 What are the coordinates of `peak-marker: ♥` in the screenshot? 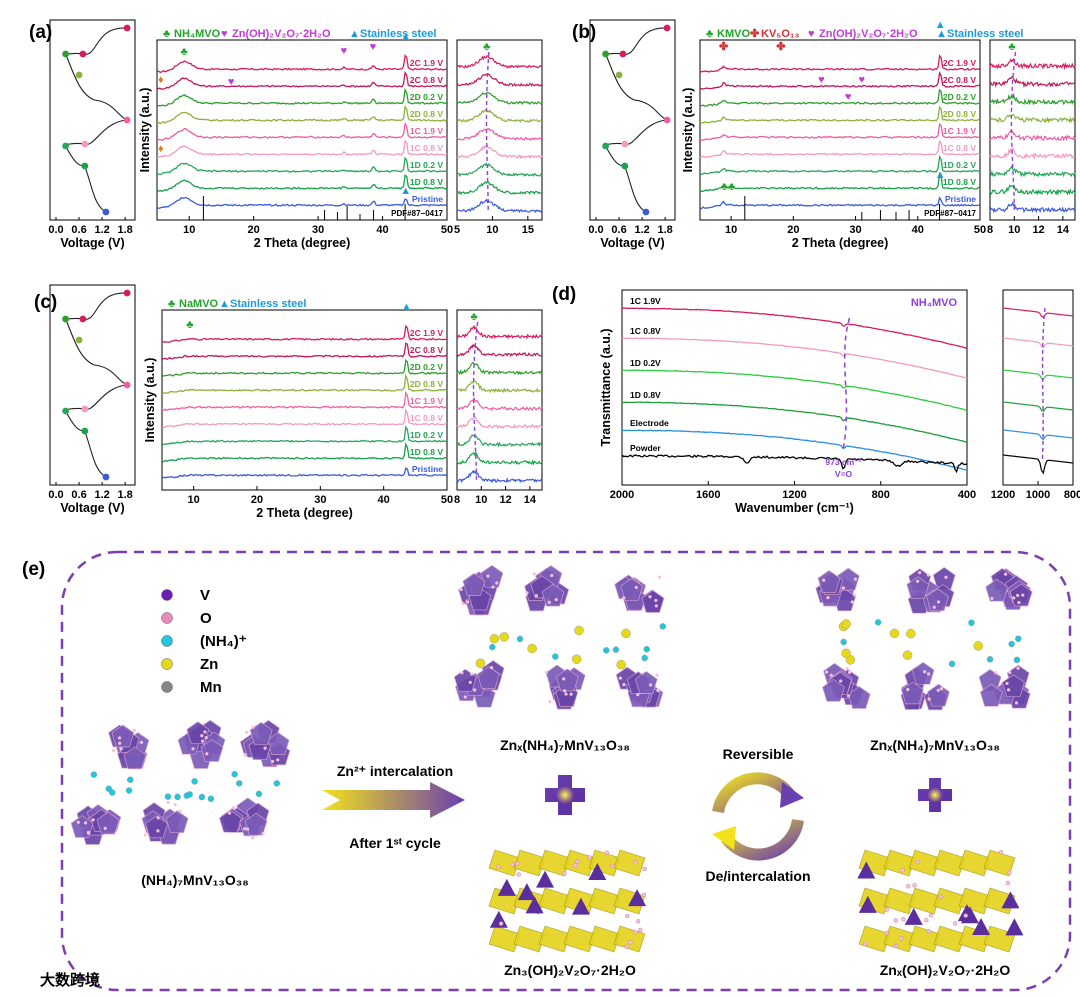 It's located at (373, 47).